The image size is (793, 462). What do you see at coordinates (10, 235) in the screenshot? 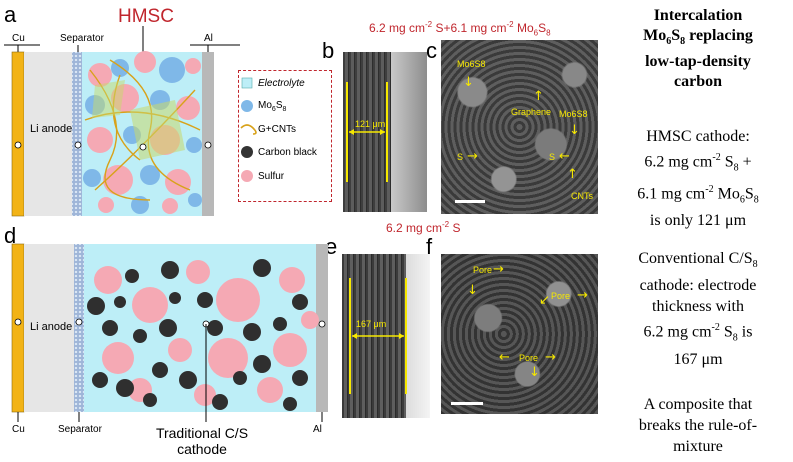
I see `panel-label-d: d` at bounding box center [10, 235].